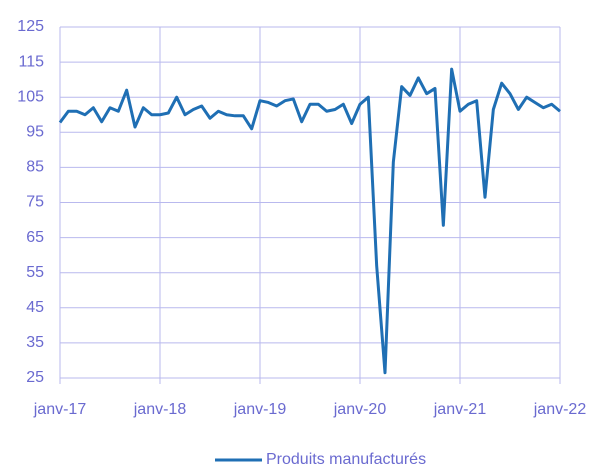 Image resolution: width=596 pixels, height=467 pixels. I want to click on y-tick-label: 95, so click(35, 132).